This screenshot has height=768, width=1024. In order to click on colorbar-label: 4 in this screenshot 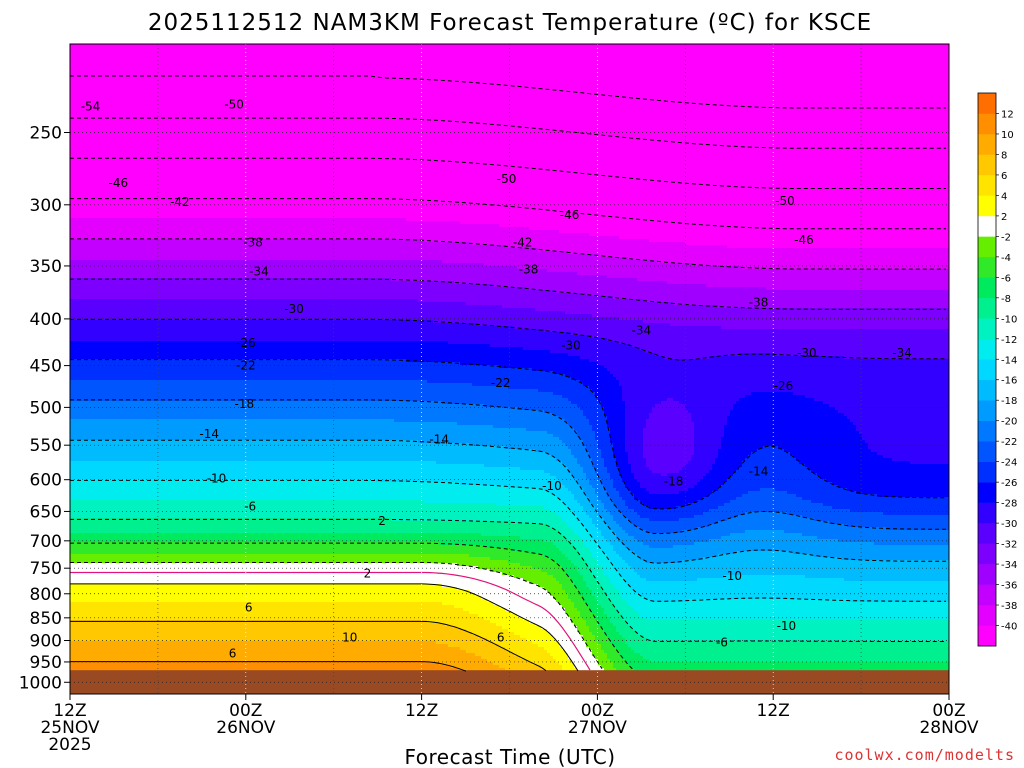, I will do `click(1004, 196)`.